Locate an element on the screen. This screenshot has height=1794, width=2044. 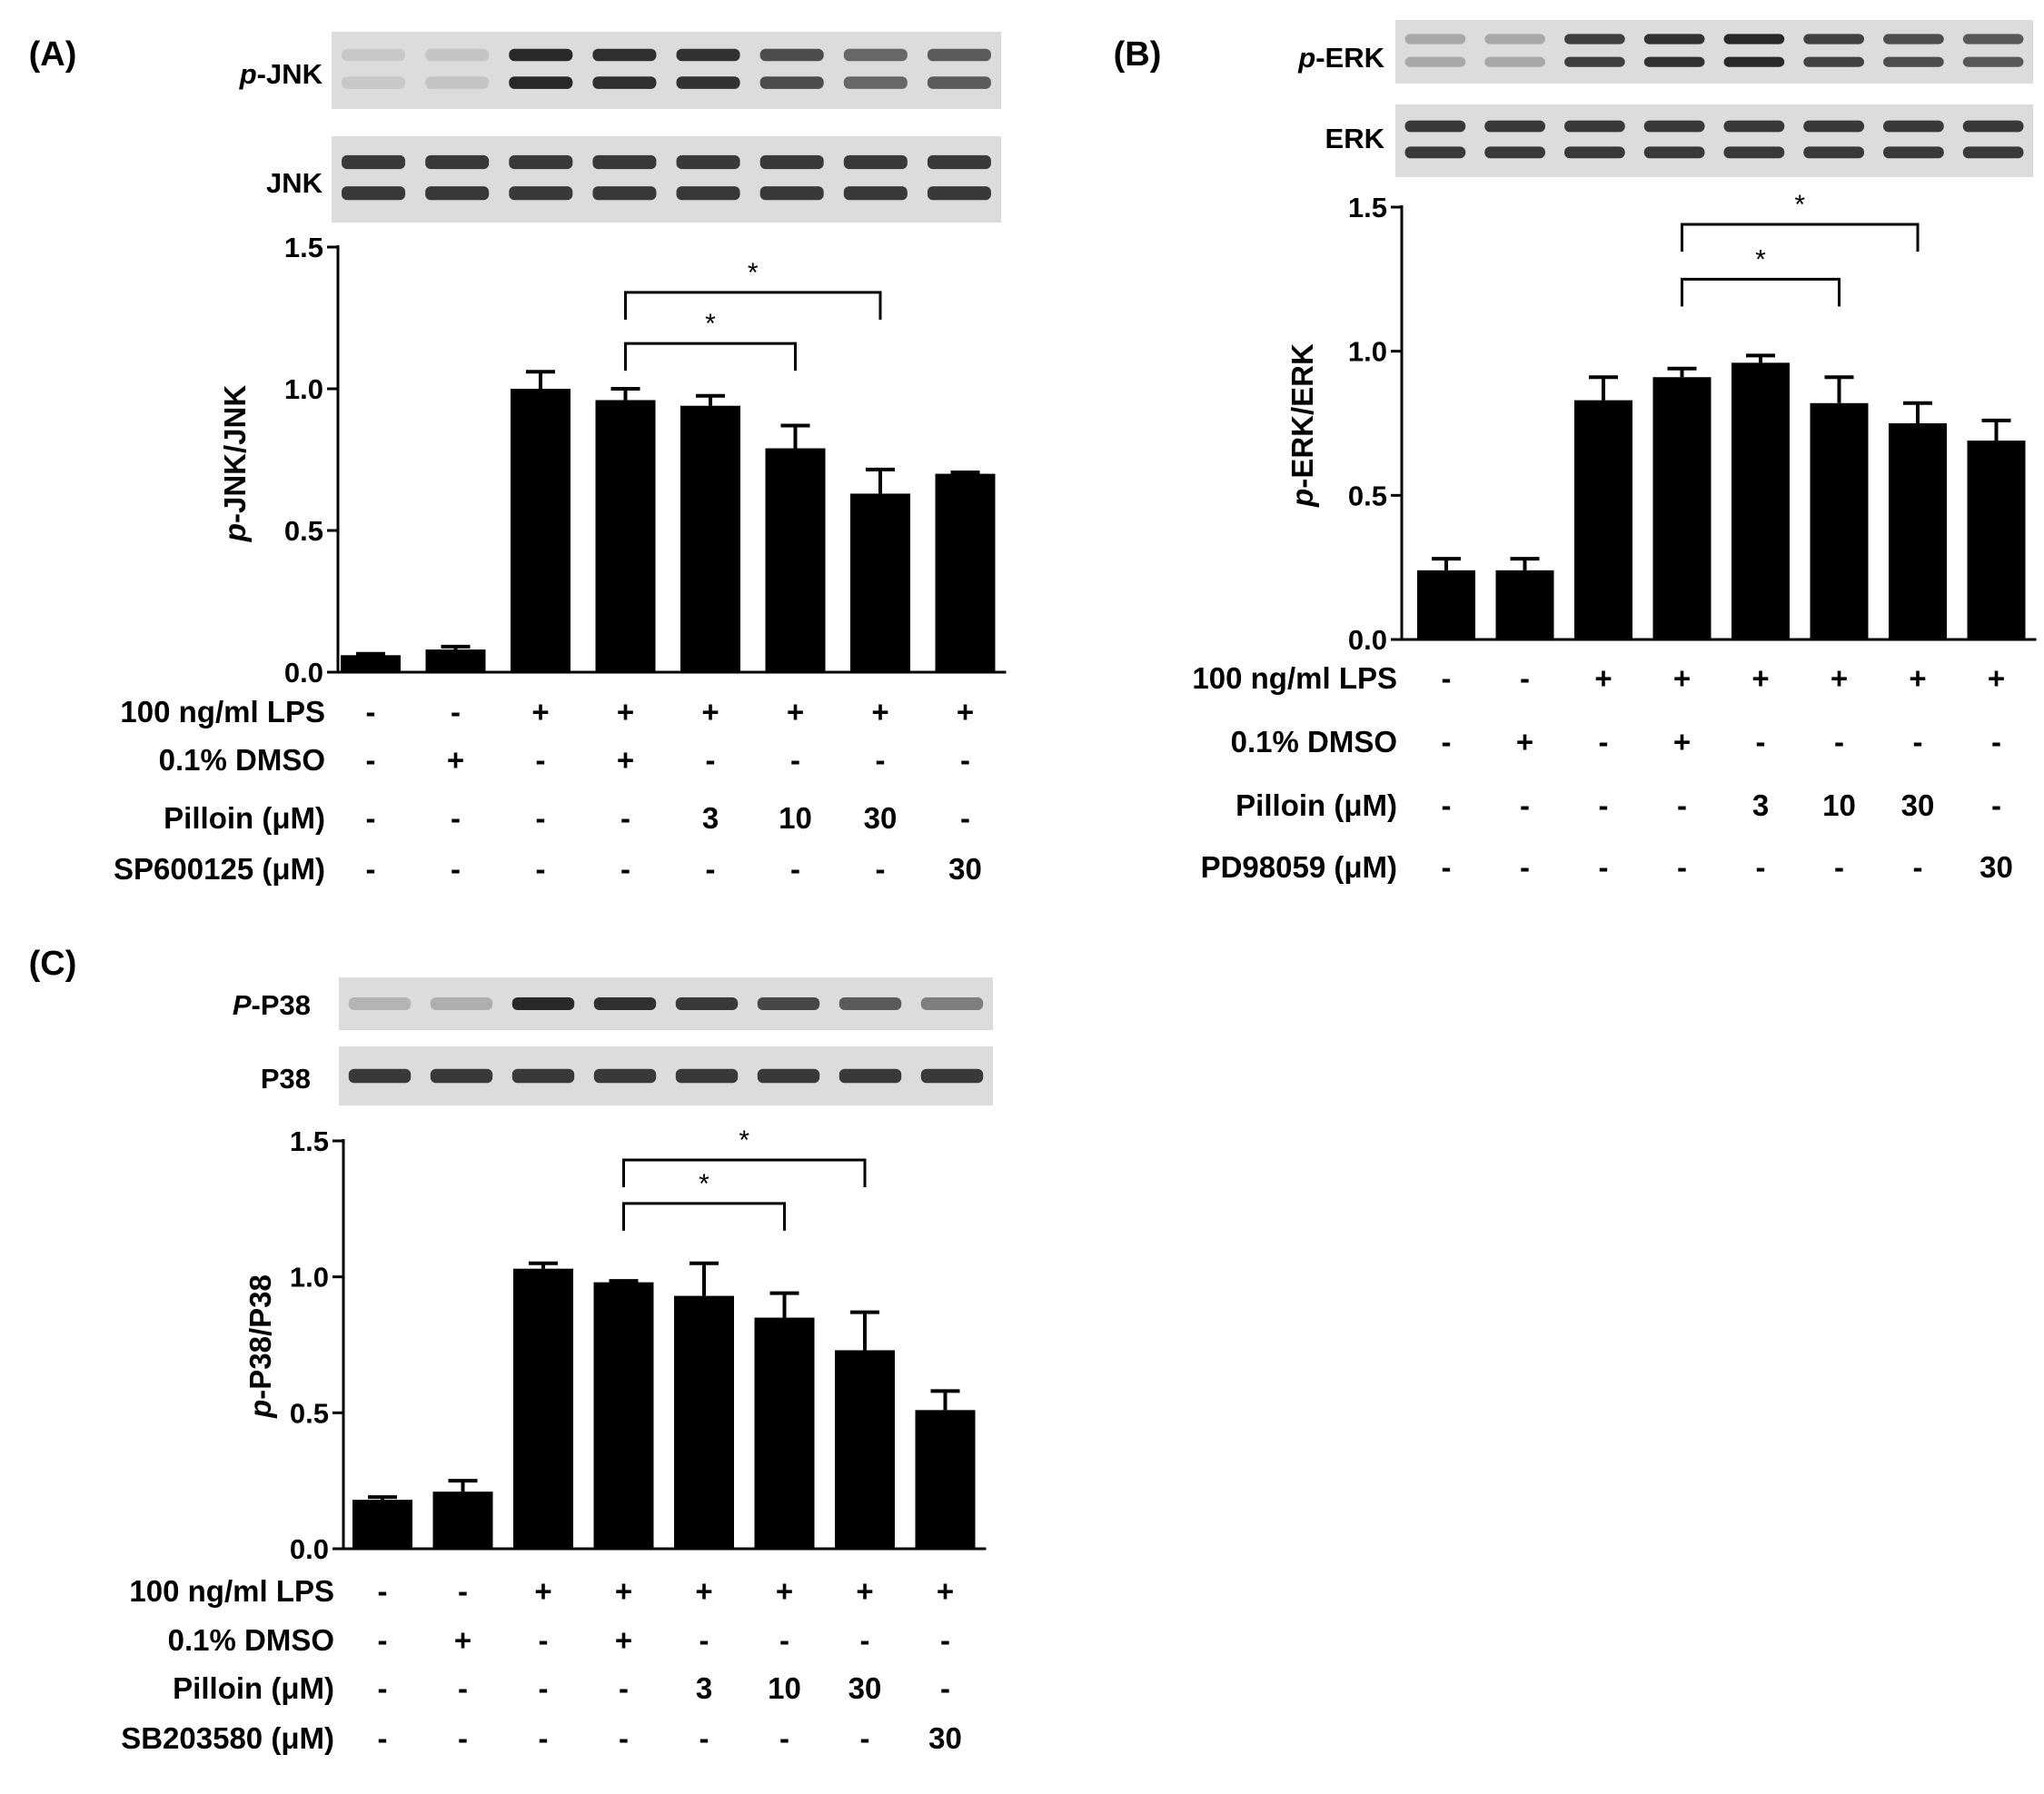
y-axis-label: p-ERK/ERK is located at coordinates (1302, 425).